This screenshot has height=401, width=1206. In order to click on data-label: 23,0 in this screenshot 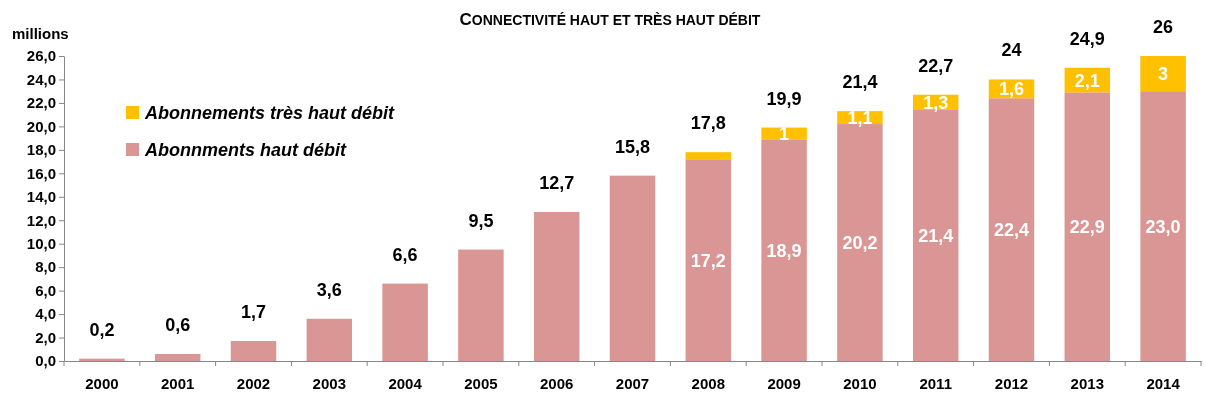, I will do `click(1163, 226)`.